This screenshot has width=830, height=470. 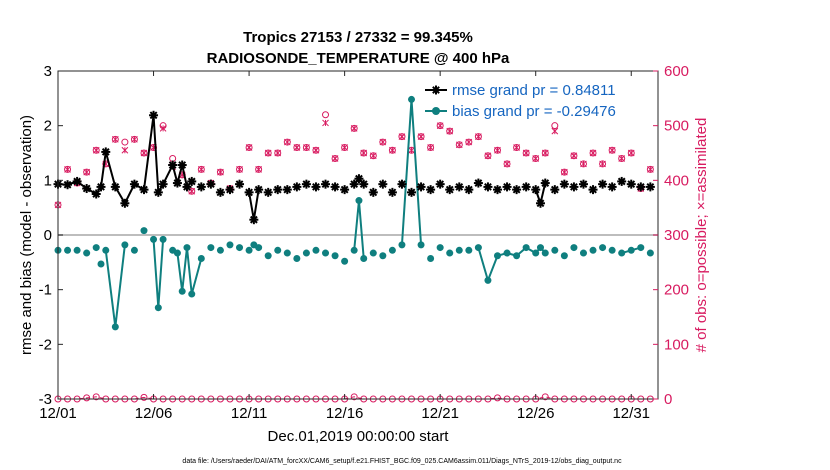 I want to click on x-tick-label: 12/21, so click(x=440, y=413).